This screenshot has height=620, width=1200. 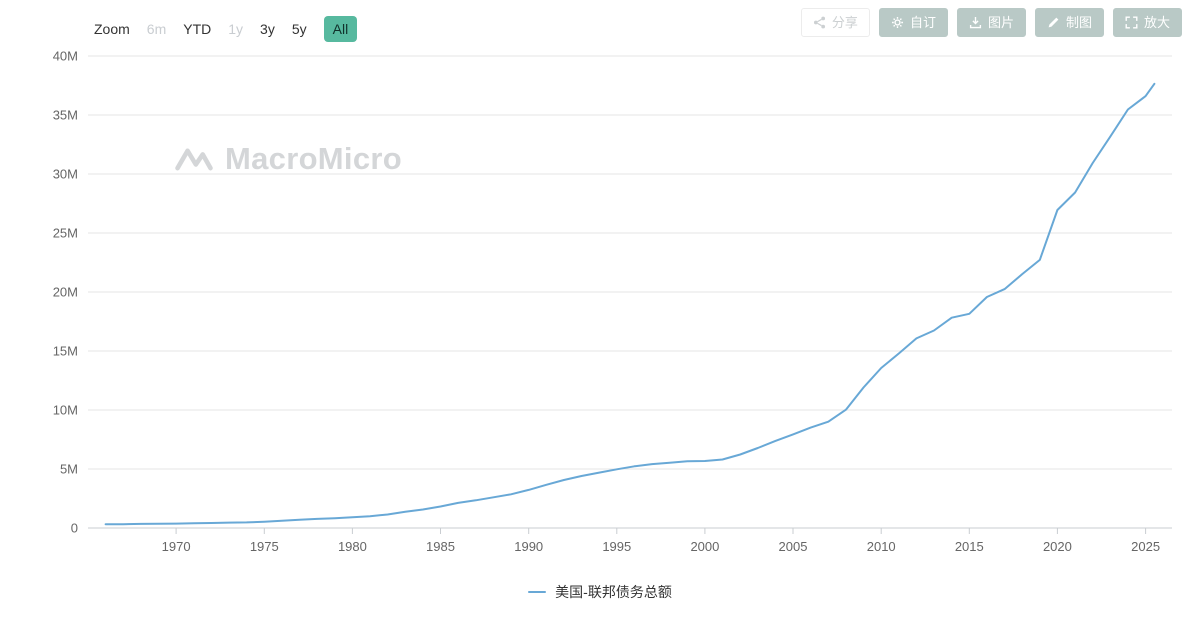 I want to click on svg-text: 2015, so click(x=969, y=546).